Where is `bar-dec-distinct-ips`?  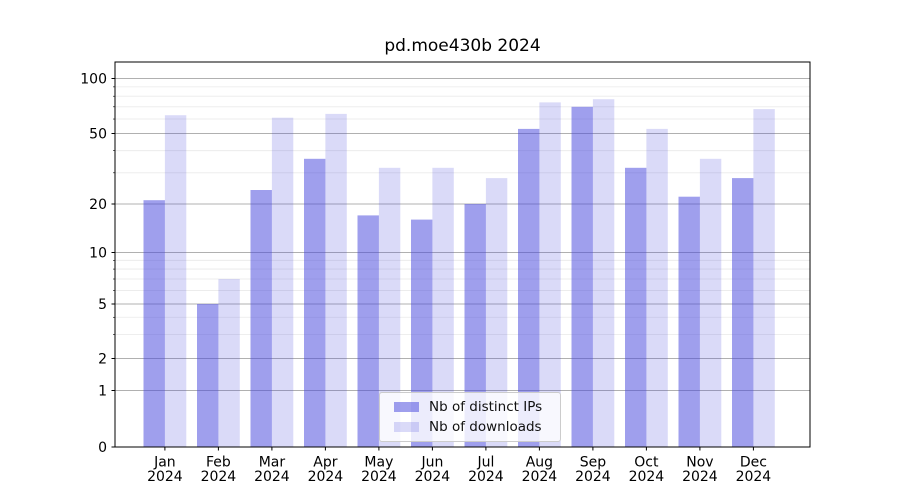
bar-dec-distinct-ips is located at coordinates (743, 312).